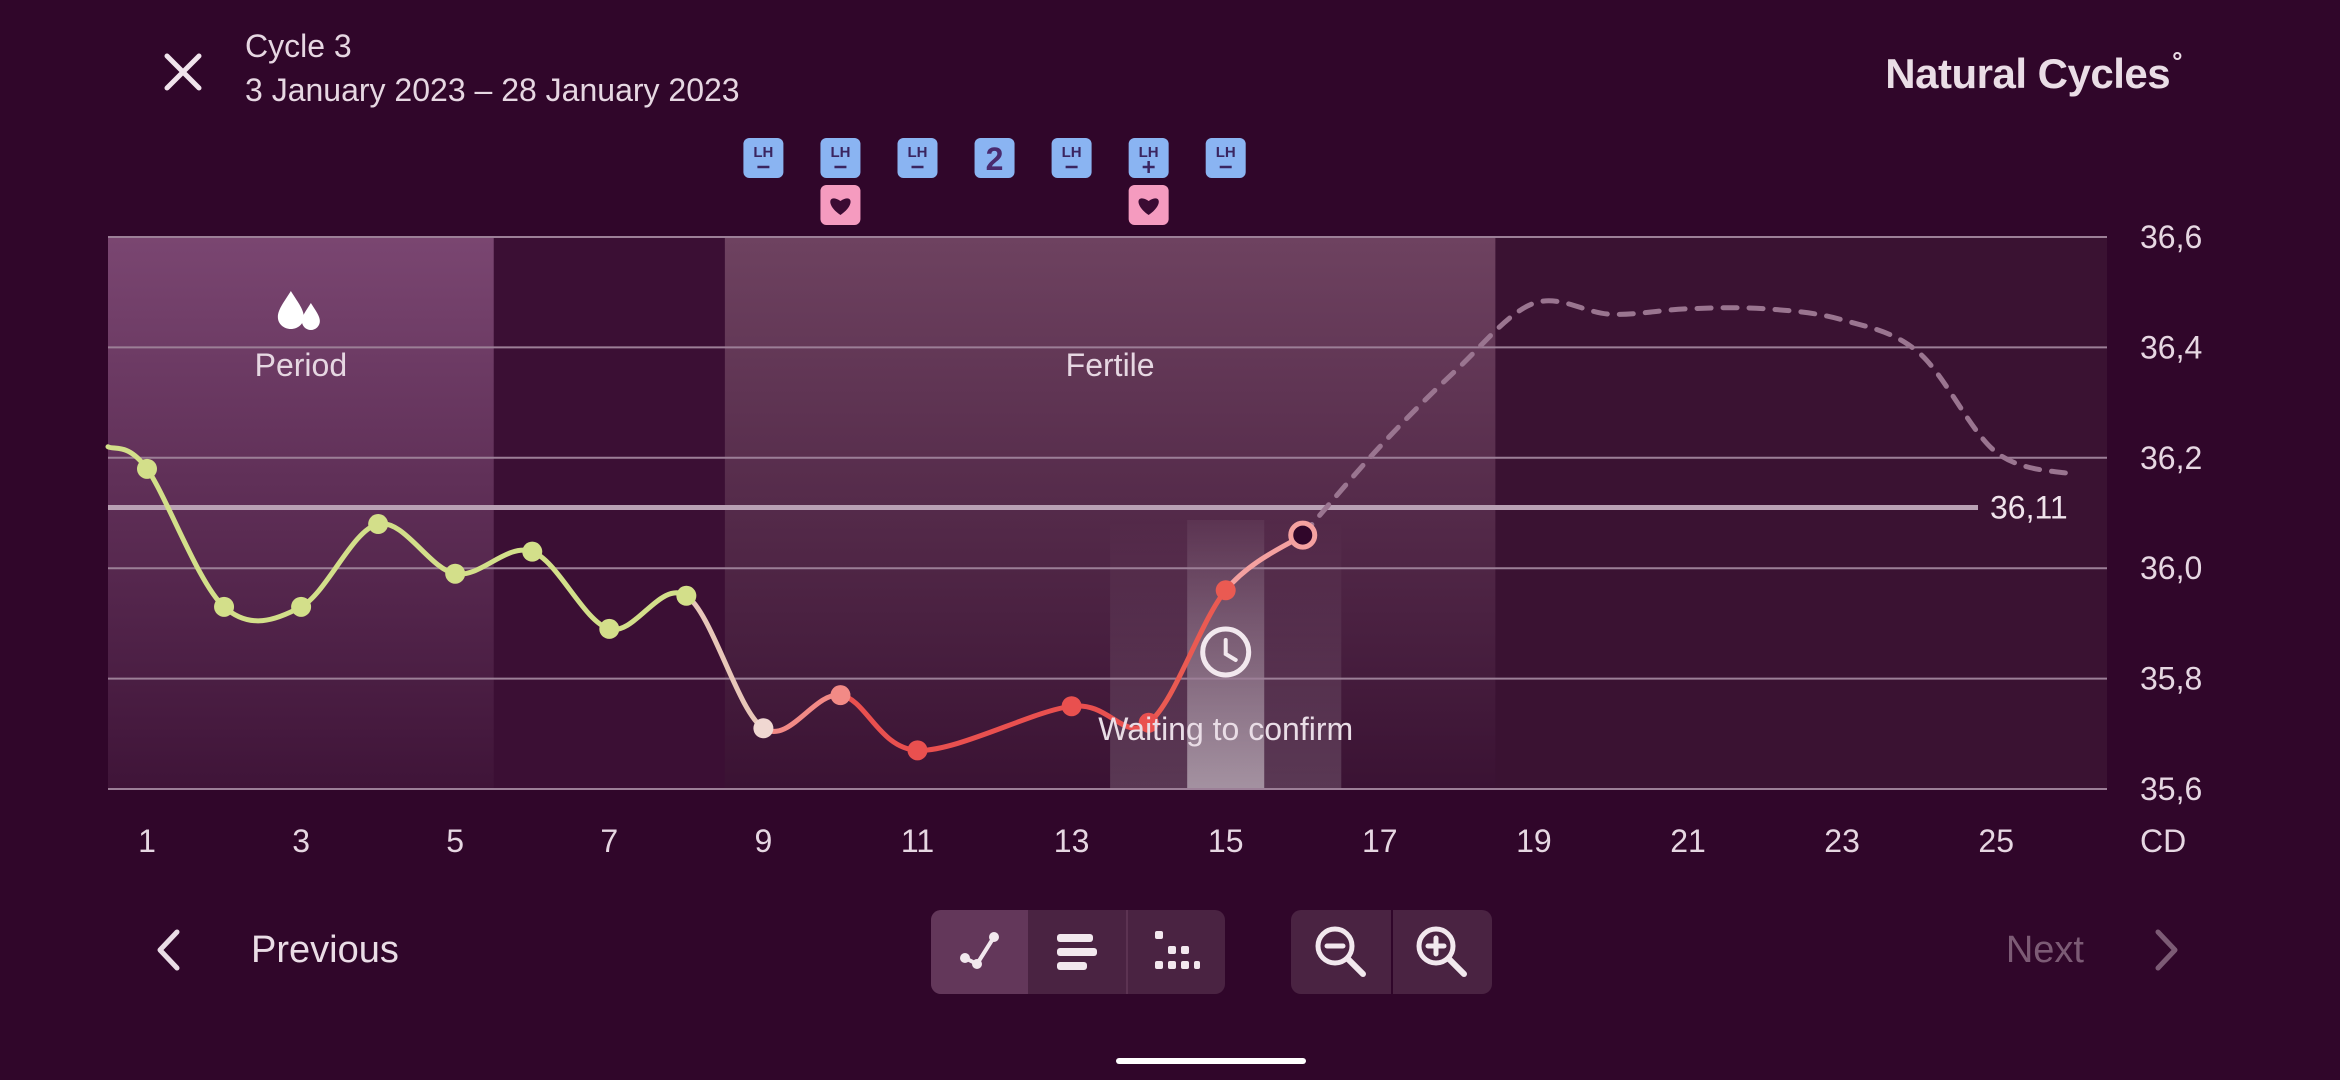  I want to click on x-tick-label: 9, so click(764, 841).